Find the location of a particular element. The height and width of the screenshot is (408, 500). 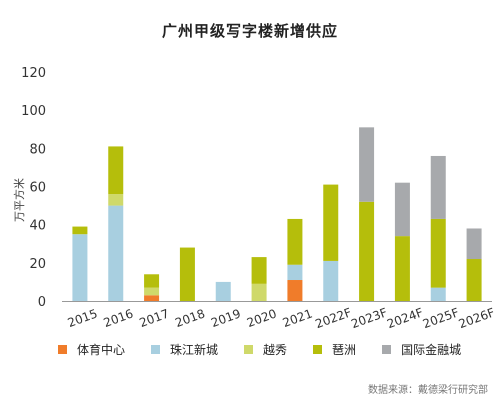

y-tick-label: 60 is located at coordinates (37, 188).